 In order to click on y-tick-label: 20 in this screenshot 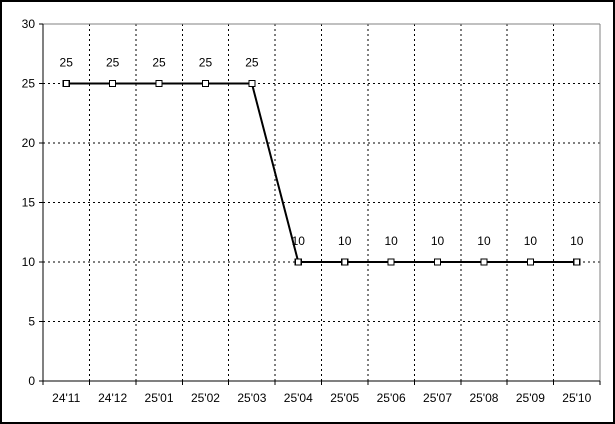, I will do `click(29, 143)`.